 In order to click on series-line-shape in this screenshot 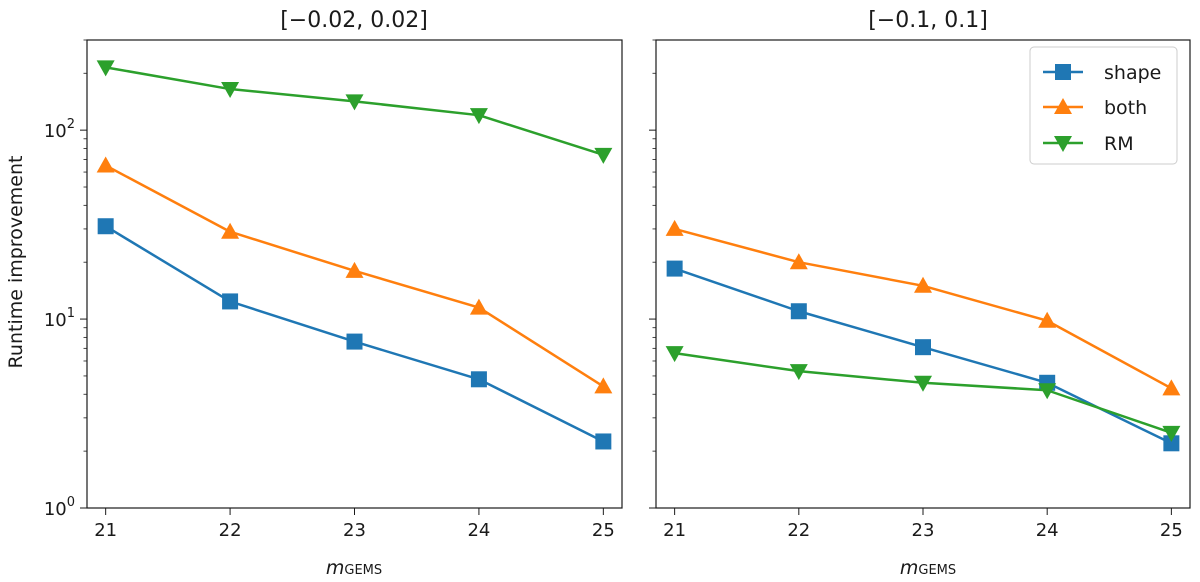, I will do `click(923, 356)`.